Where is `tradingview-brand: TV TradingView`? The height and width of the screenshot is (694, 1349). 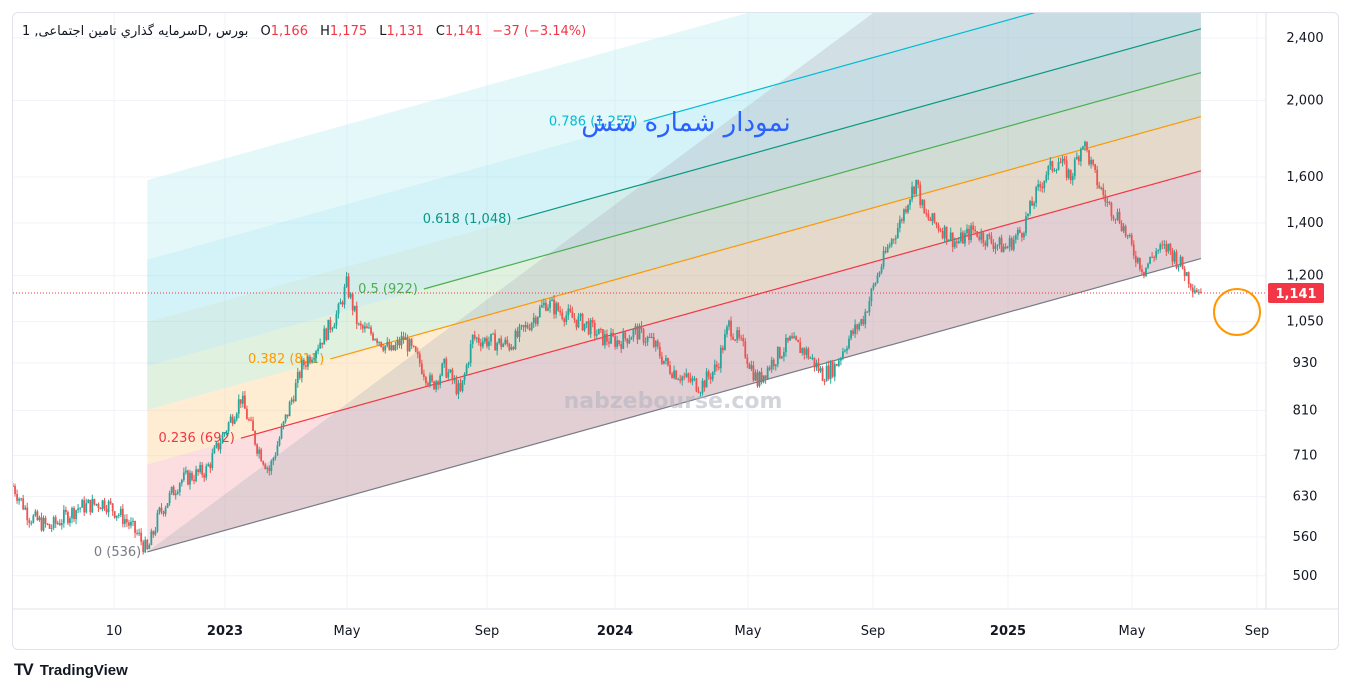 tradingview-brand: TV TradingView is located at coordinates (71, 670).